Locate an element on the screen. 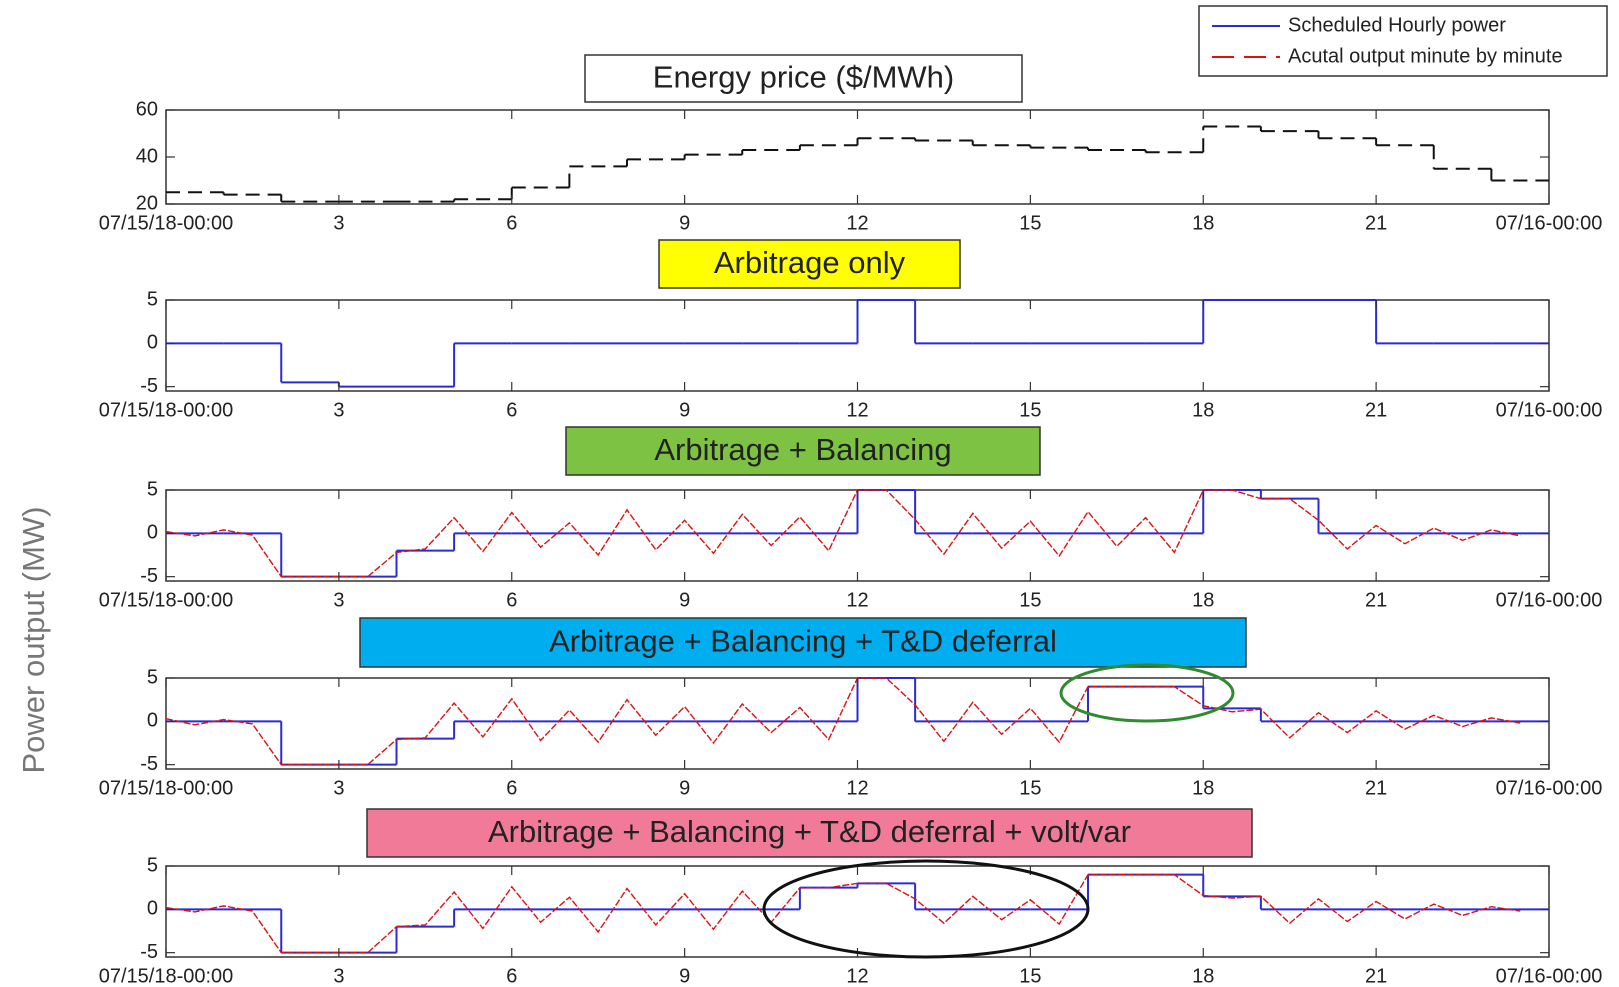  panel-title: Energy price ($/MWh) is located at coordinates (803, 77).